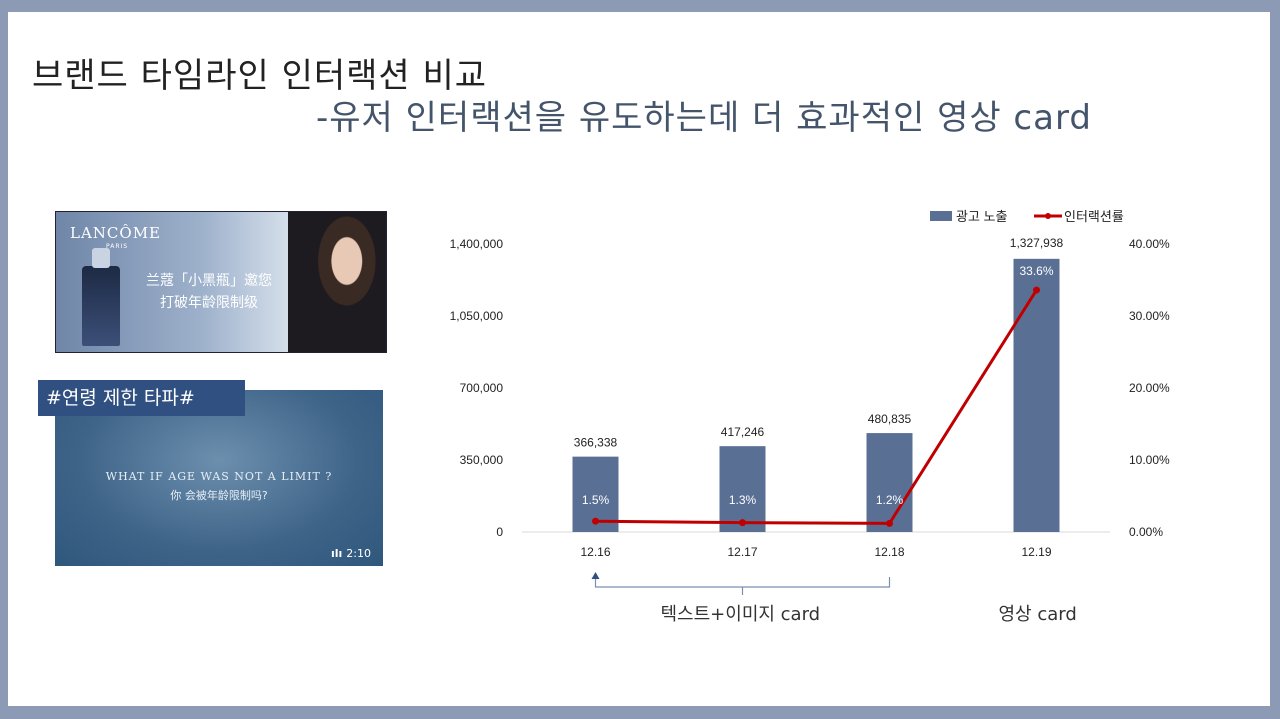 This screenshot has width=1280, height=719. Describe the element at coordinates (743, 432) in the screenshot. I see `bar-value-label: 417,246` at that location.